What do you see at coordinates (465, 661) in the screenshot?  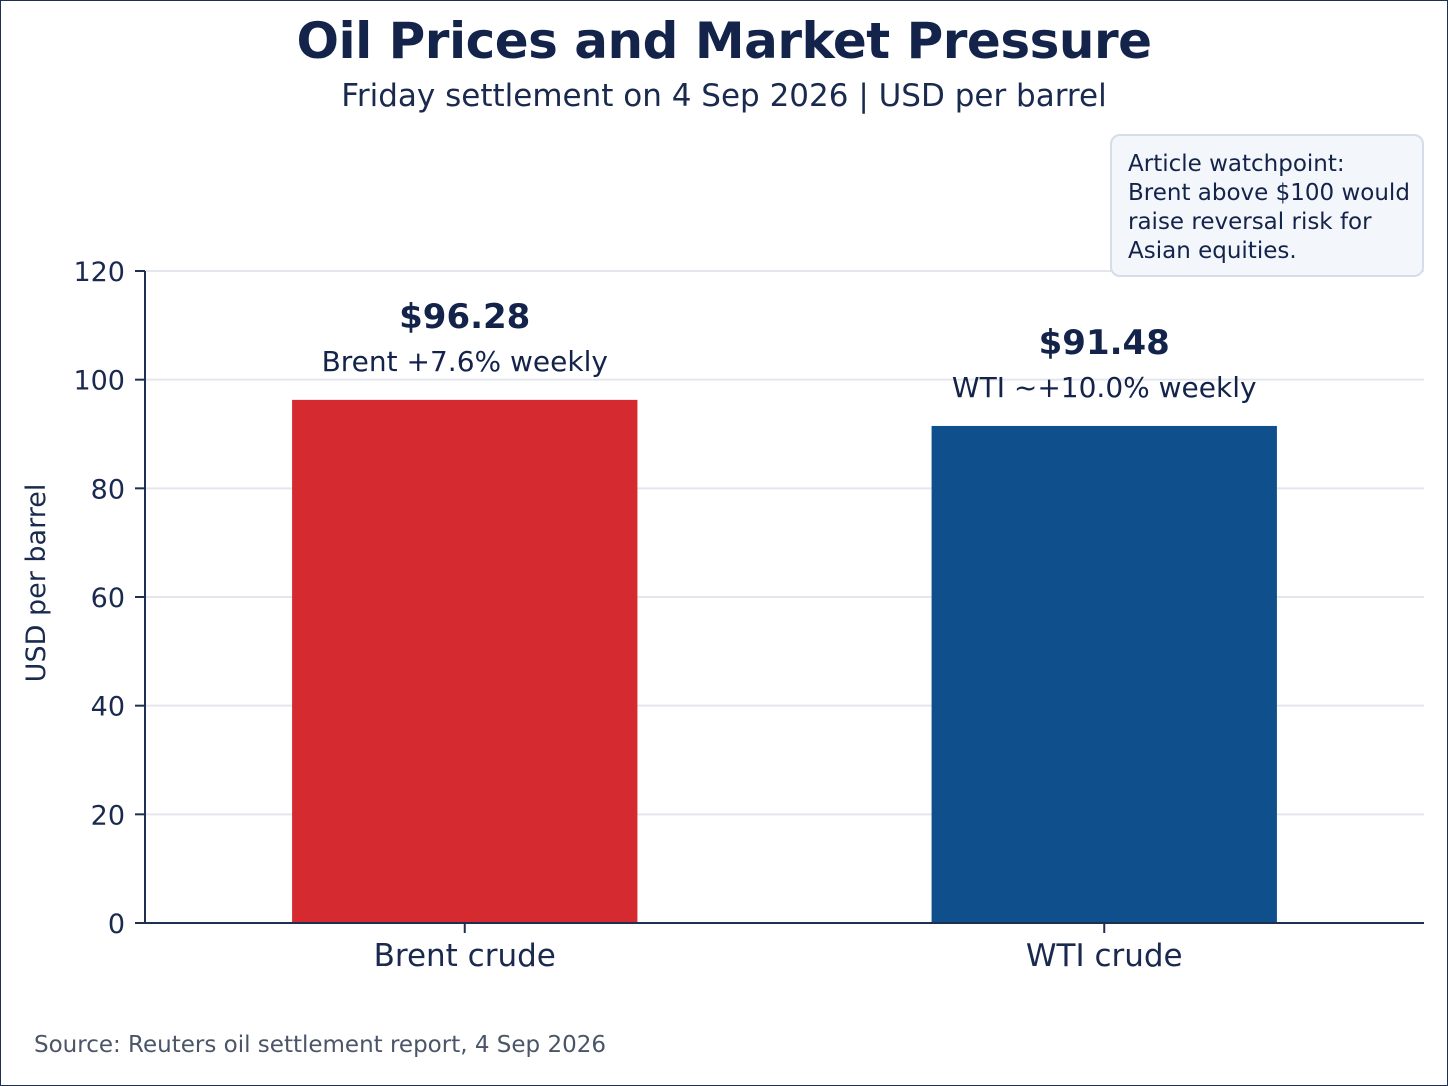 I see `bar-brent-crude` at bounding box center [465, 661].